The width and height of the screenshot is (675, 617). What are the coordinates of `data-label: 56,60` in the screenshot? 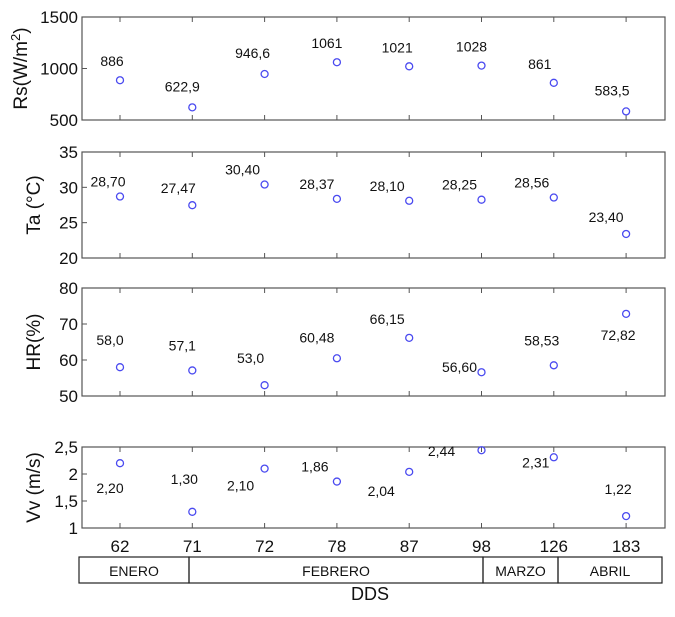 It's located at (459, 367).